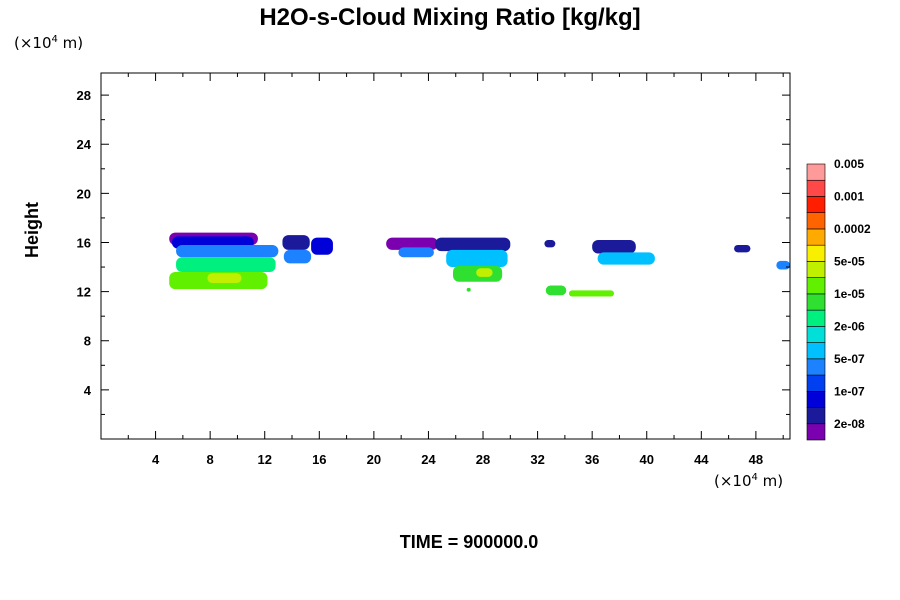 The image size is (900, 600). What do you see at coordinates (537, 459) in the screenshot?
I see `x-tick-label: 32` at bounding box center [537, 459].